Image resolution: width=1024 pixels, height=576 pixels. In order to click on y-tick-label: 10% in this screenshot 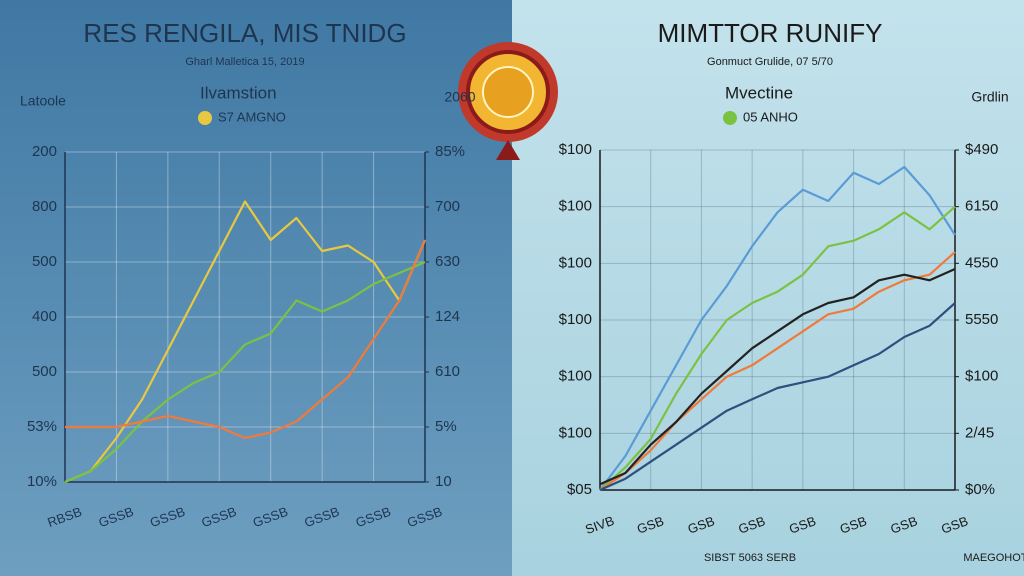, I will do `click(42, 481)`.